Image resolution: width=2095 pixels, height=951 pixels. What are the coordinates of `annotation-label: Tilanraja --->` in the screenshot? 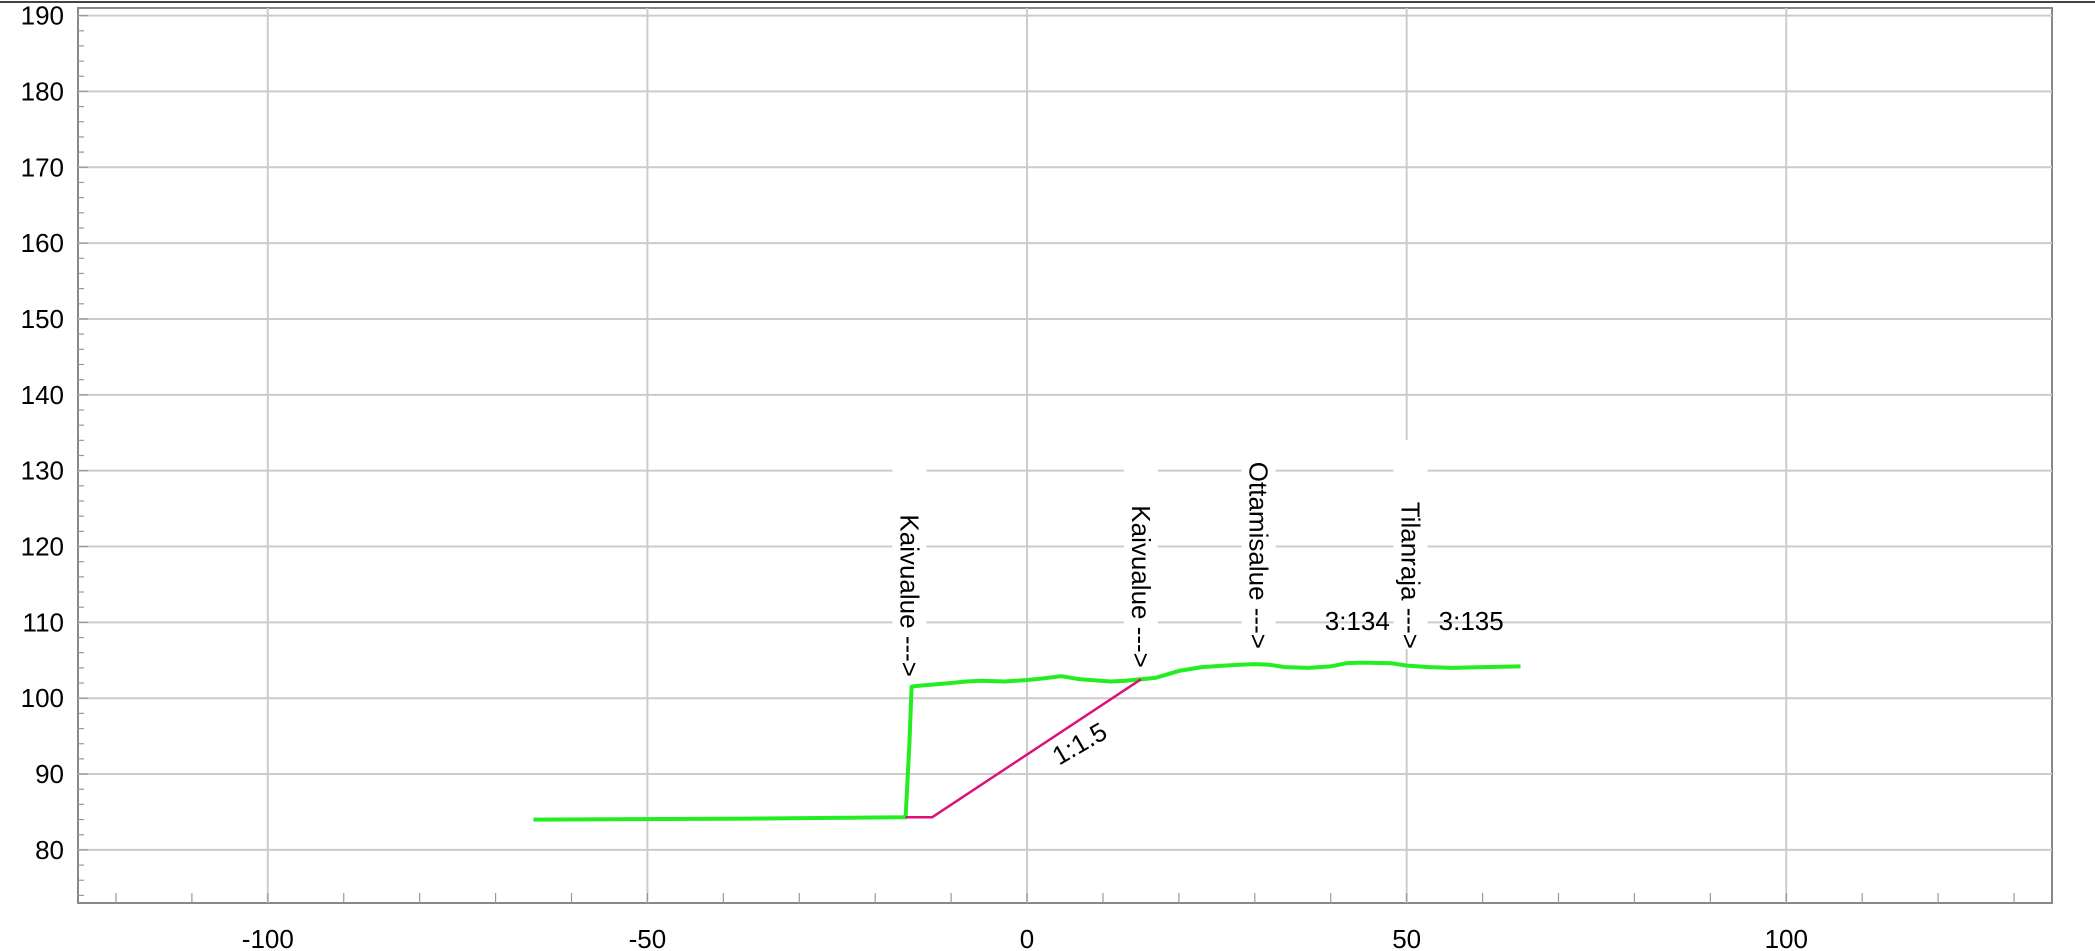 It's located at (1410, 575).